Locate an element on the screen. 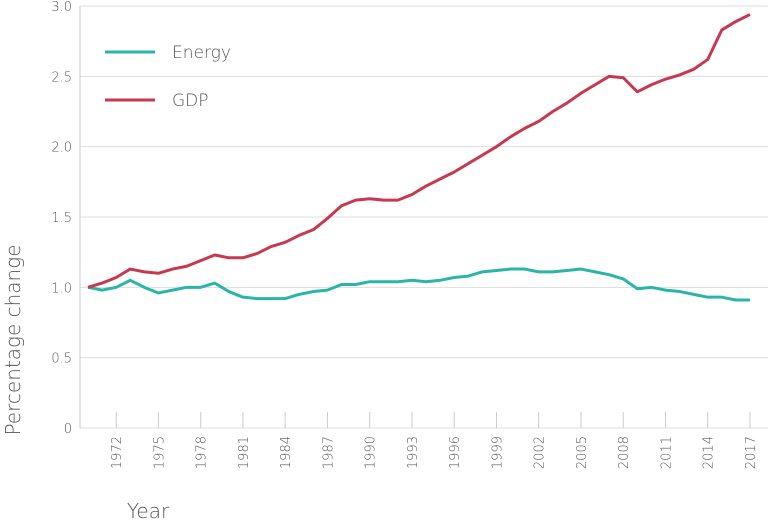 The height and width of the screenshot is (528, 768). y-tick-label: 1.5 is located at coordinates (61, 218).